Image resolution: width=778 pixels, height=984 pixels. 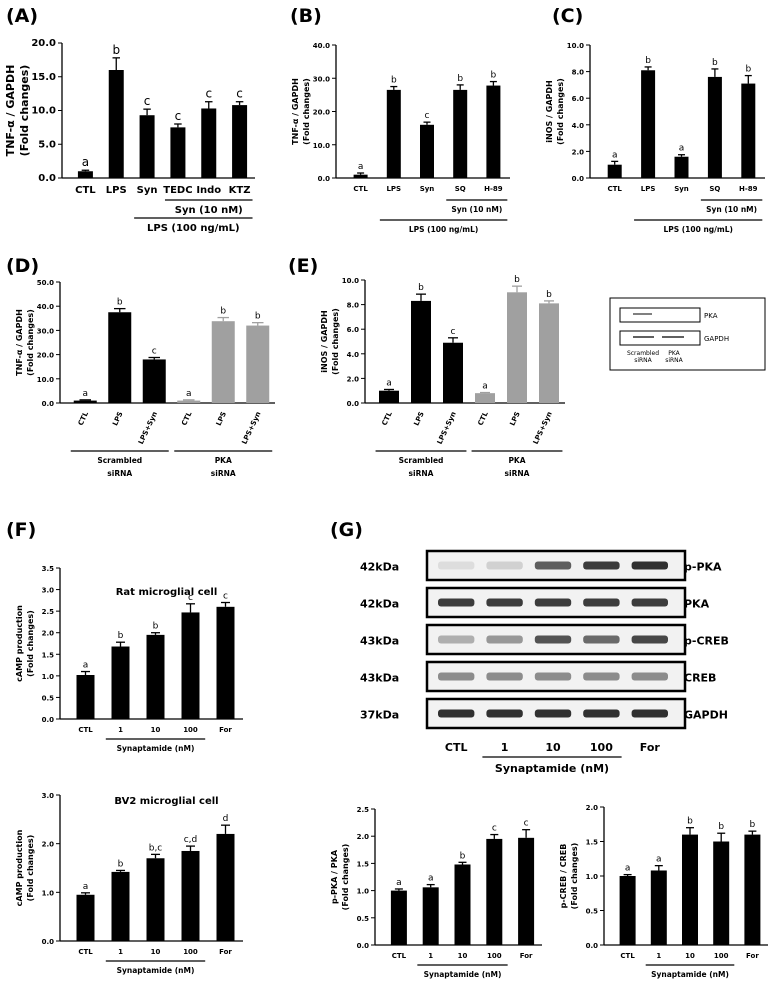 I want to click on blot-lane-label: For, so click(x=650, y=747).